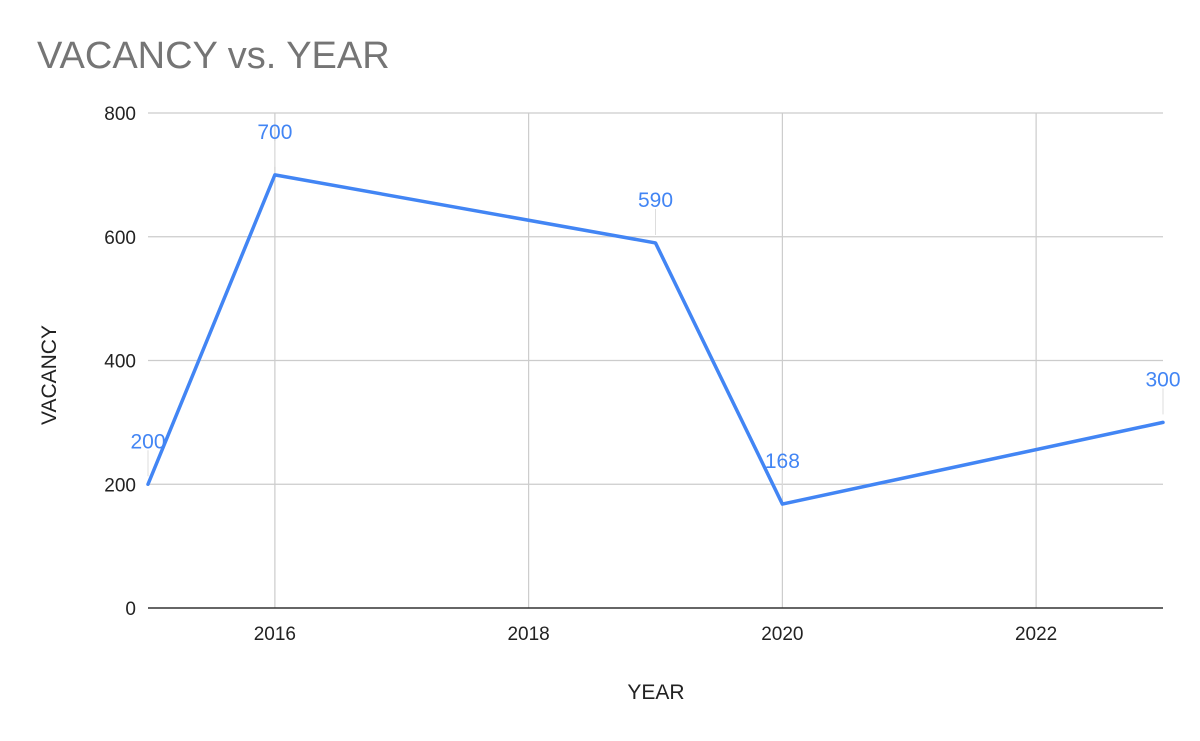  Describe the element at coordinates (655, 692) in the screenshot. I see `x-axis-label: YEAR` at that location.